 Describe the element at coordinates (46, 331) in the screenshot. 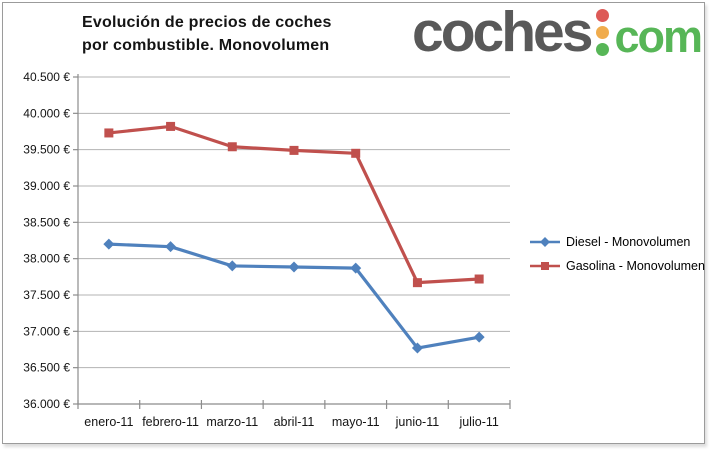

I see `svg-text: 37.000 €` at that location.